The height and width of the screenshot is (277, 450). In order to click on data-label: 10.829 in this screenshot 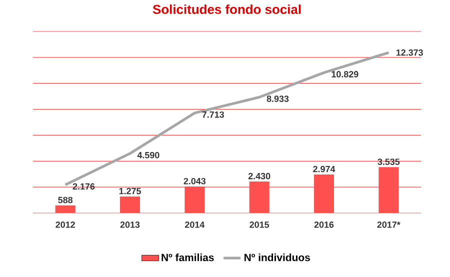, I will do `click(345, 74)`.